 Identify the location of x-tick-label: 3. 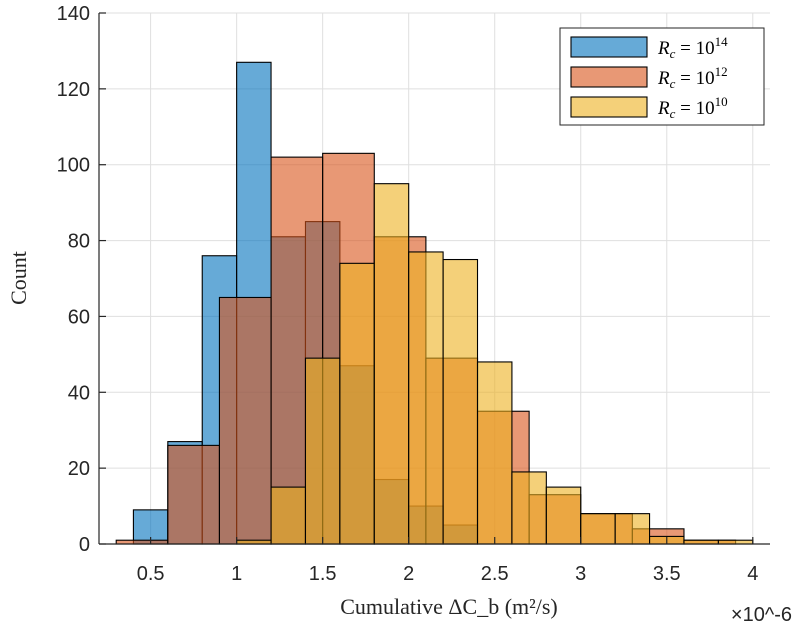
(580, 574).